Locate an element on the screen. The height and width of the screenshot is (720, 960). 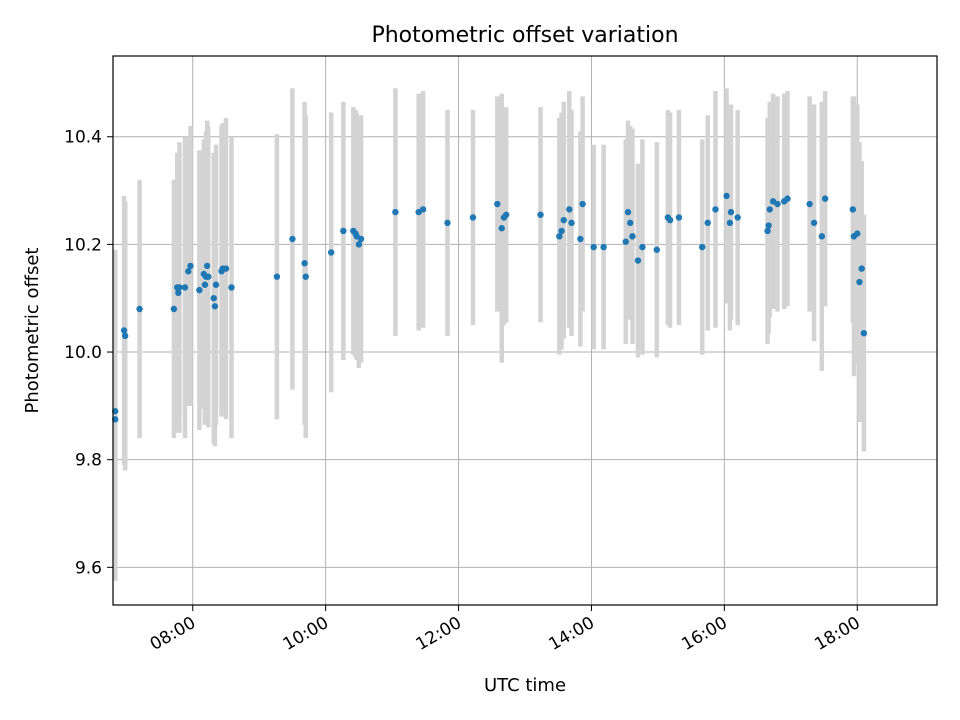
x-axis-label: UTC time is located at coordinates (525, 685).